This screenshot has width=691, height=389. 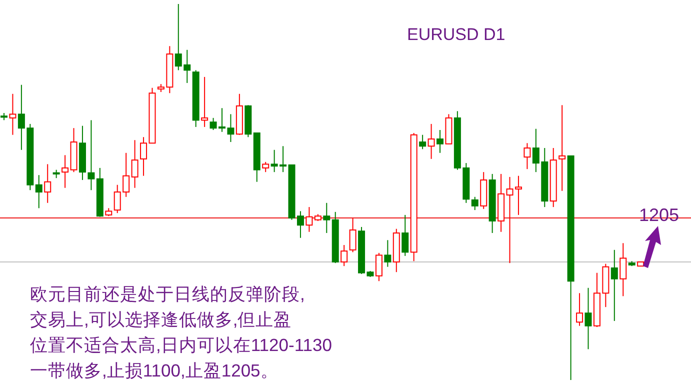 What do you see at coordinates (181, 345) in the screenshot?
I see `annotation: 位置不适合太高,日内可以在1120-1130` at bounding box center [181, 345].